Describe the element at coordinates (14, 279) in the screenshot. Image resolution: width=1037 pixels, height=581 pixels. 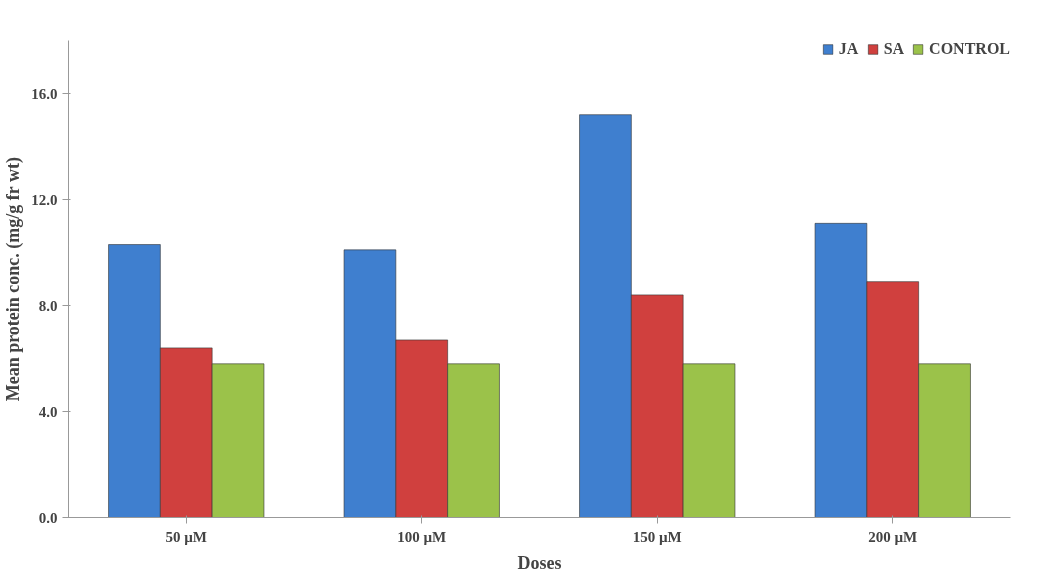
I see `y-axis-title: Mean protein conc. (mg/g fr wt)` at that location.